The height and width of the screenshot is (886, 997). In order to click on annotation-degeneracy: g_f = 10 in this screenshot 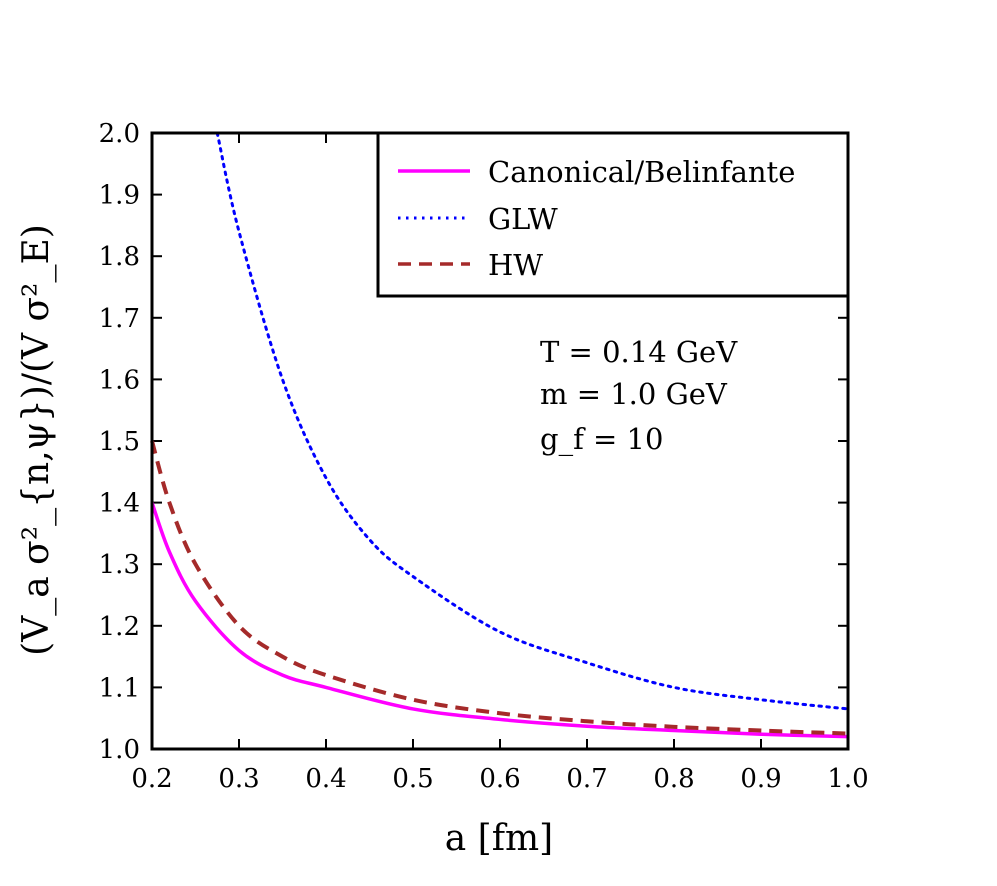, I will do `click(601, 439)`.